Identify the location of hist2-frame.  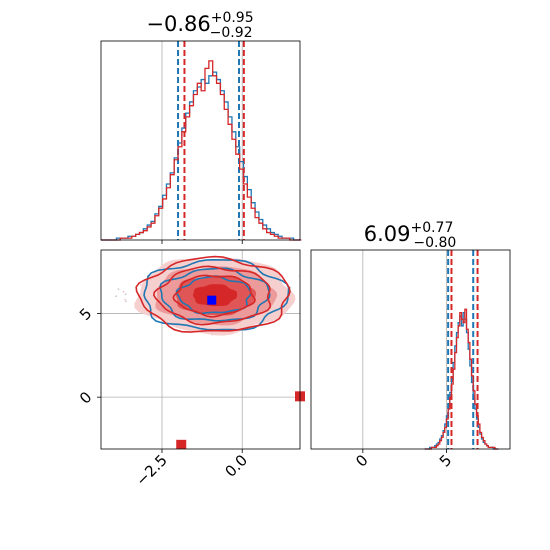
(410, 349).